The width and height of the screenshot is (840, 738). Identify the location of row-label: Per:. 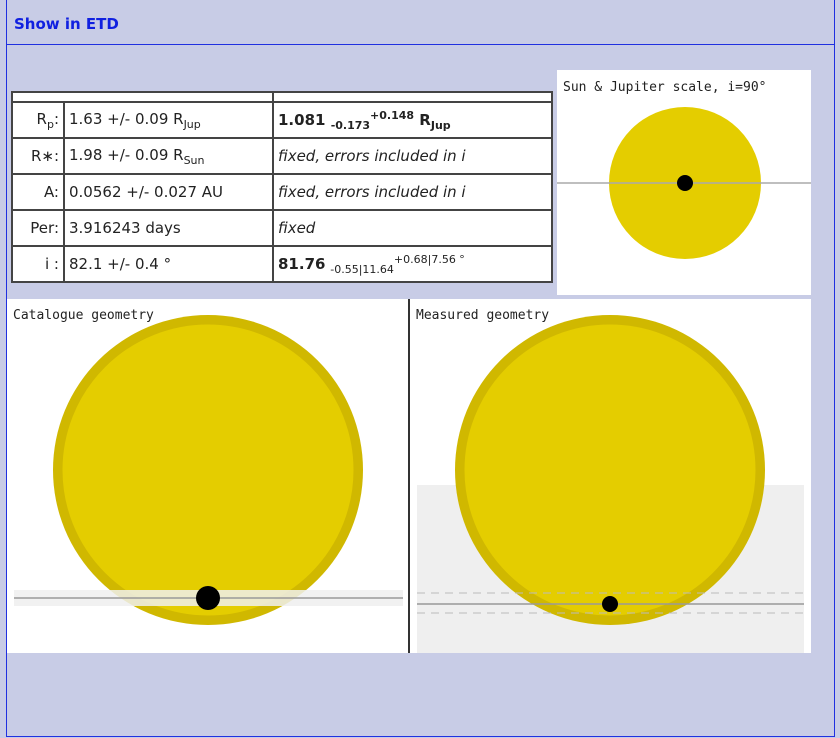
(38, 228).